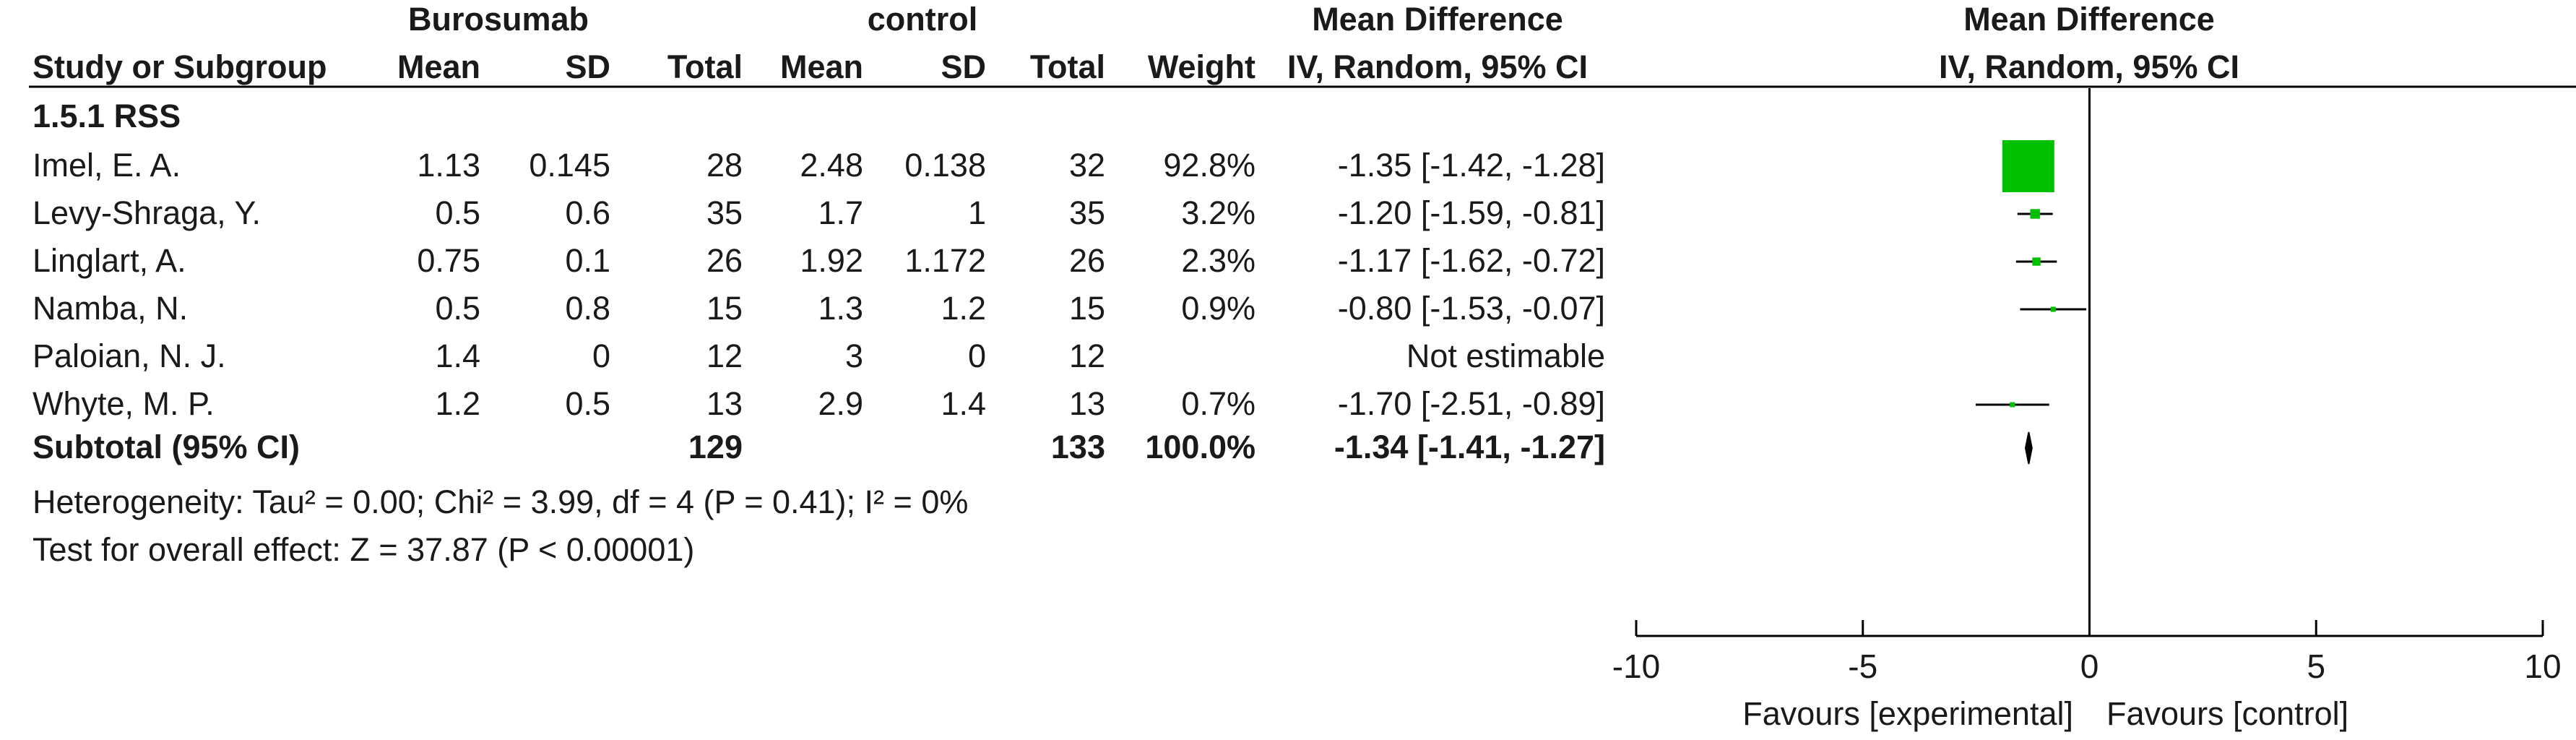 Image resolution: width=2576 pixels, height=740 pixels. What do you see at coordinates (1218, 212) in the screenshot?
I see `cell-weight: 3.2%` at bounding box center [1218, 212].